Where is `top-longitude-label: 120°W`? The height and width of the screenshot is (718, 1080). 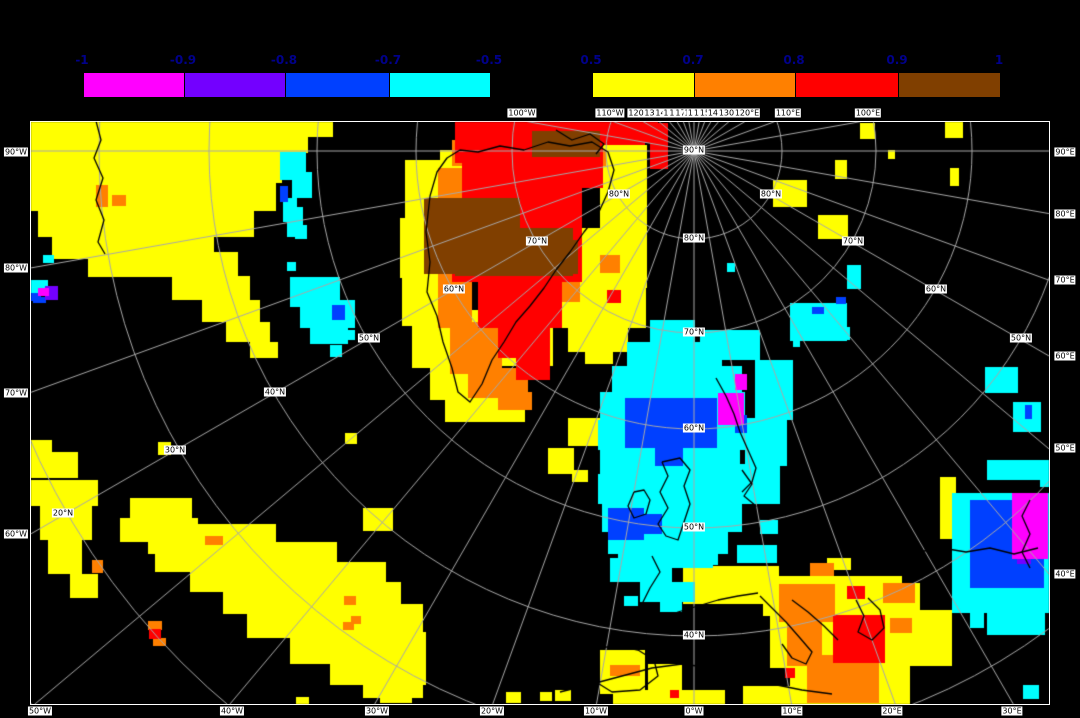 top-longitude-label: 120°W is located at coordinates (642, 113).